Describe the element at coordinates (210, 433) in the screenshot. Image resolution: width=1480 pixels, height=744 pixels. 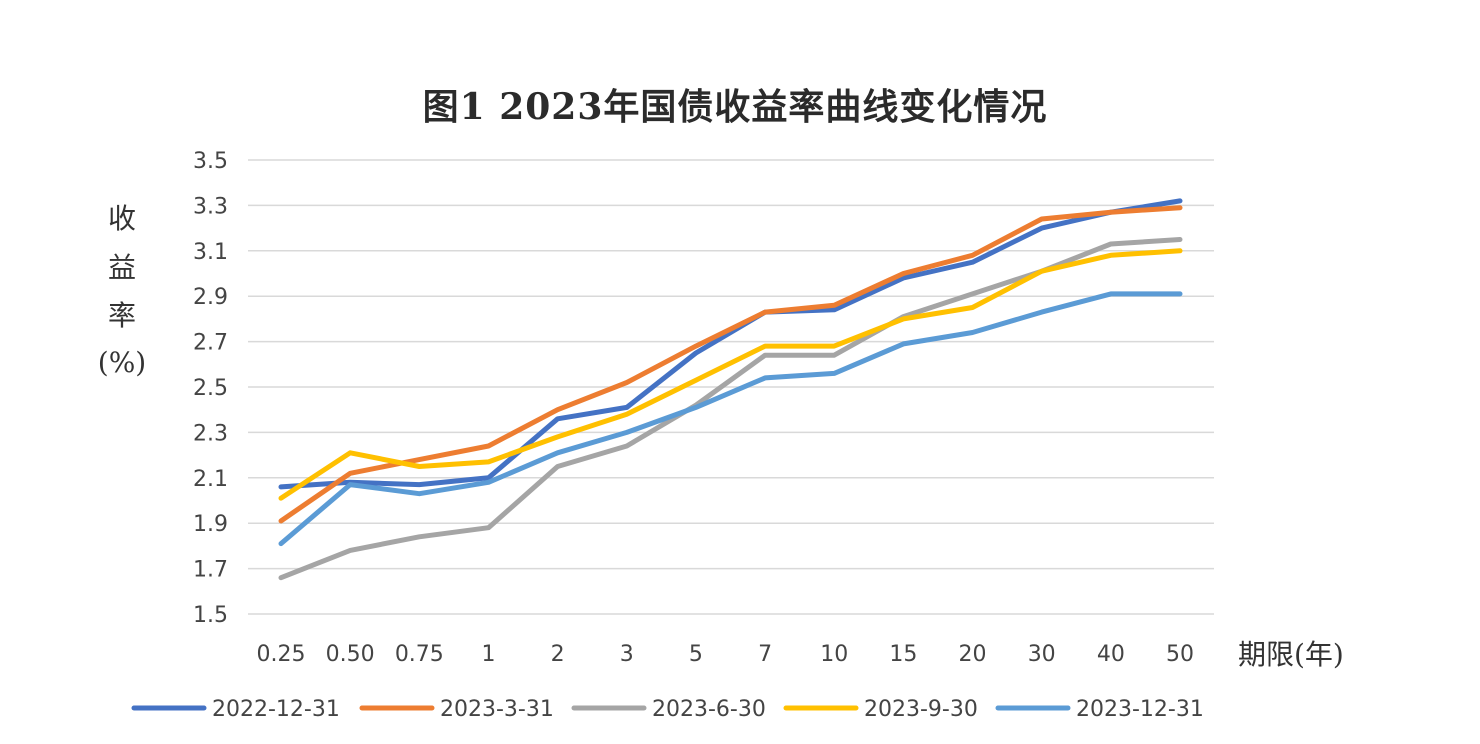
I see `y-tick-label: 2.3` at that location.